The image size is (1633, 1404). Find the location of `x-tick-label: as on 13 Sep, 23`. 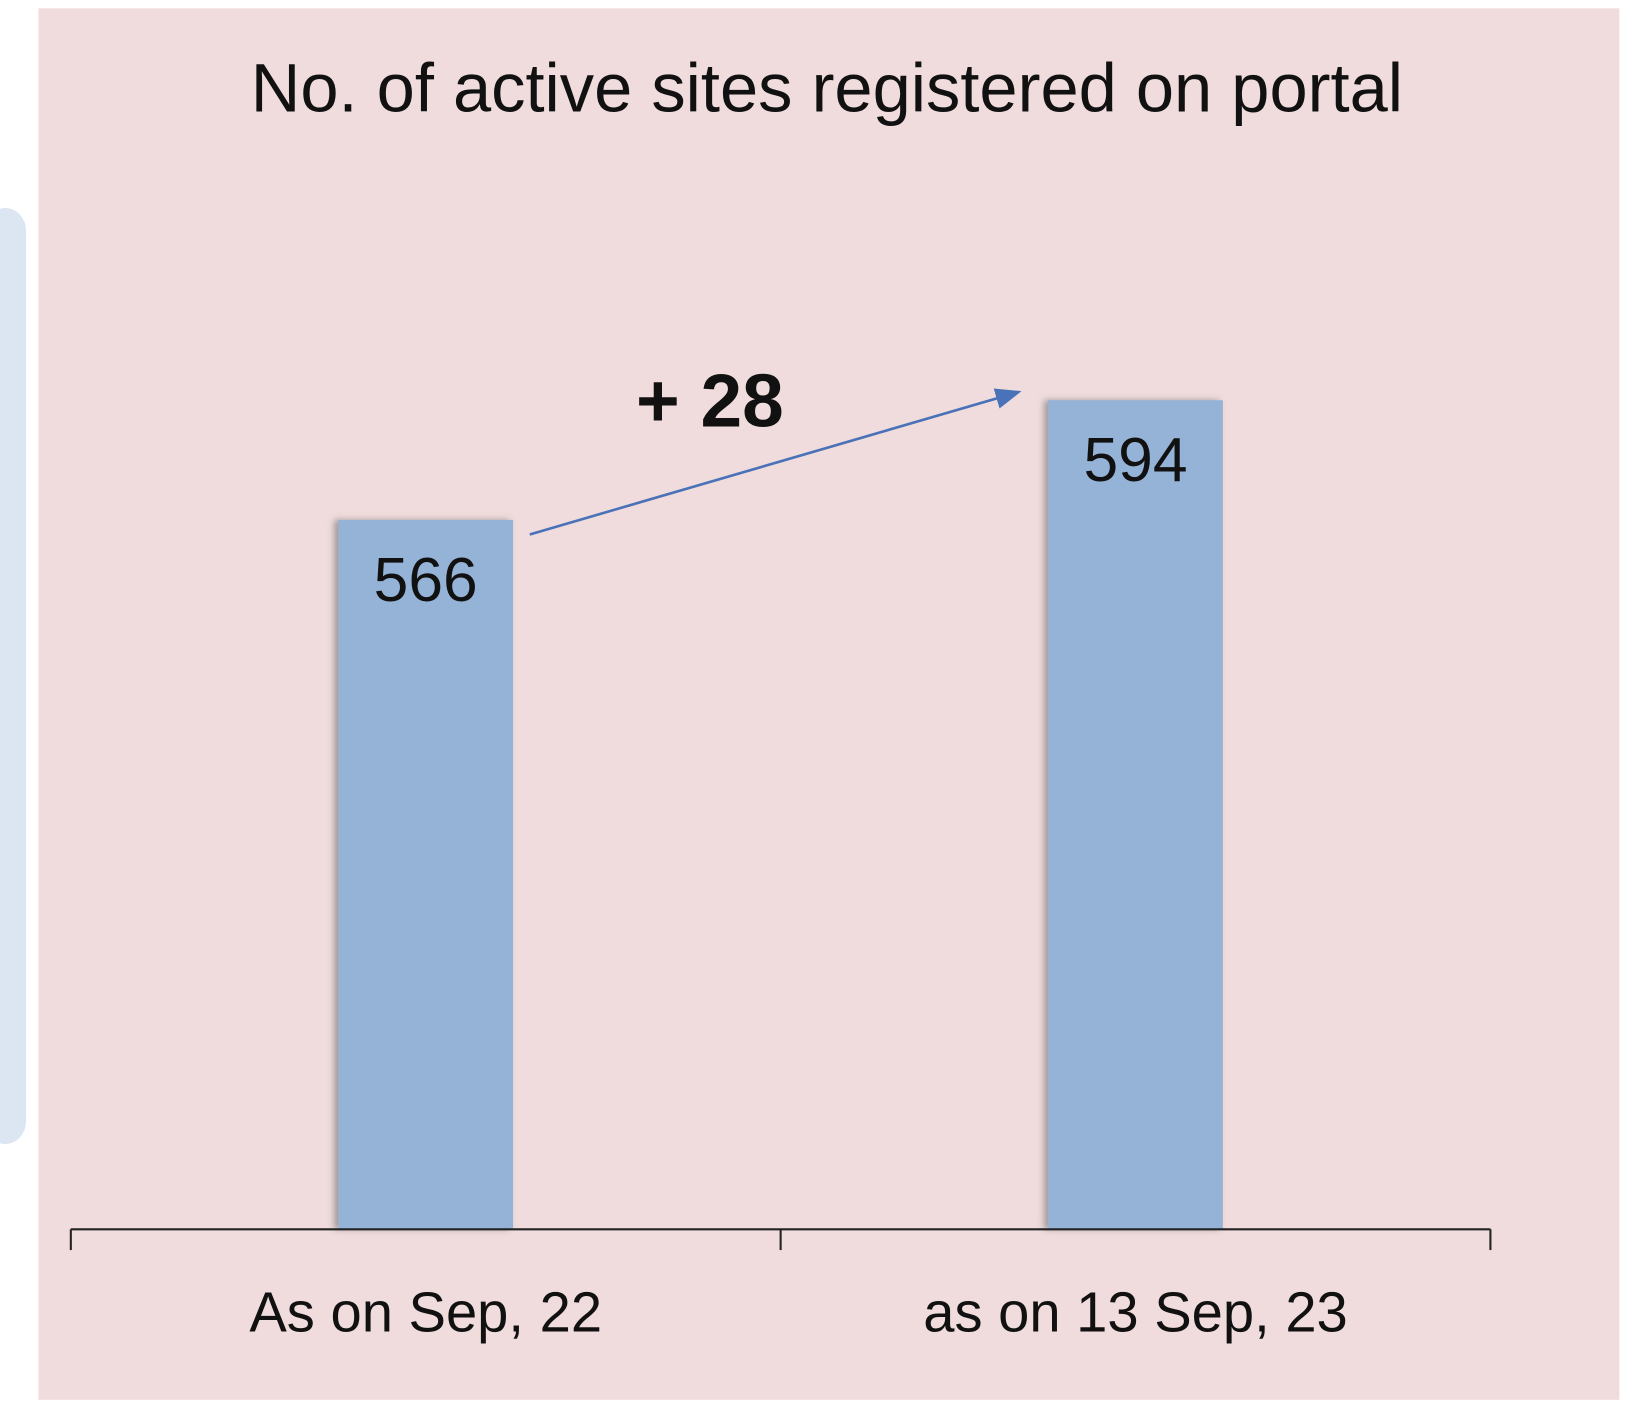

x-tick-label: as on 13 Sep, 23 is located at coordinates (1135, 1311).